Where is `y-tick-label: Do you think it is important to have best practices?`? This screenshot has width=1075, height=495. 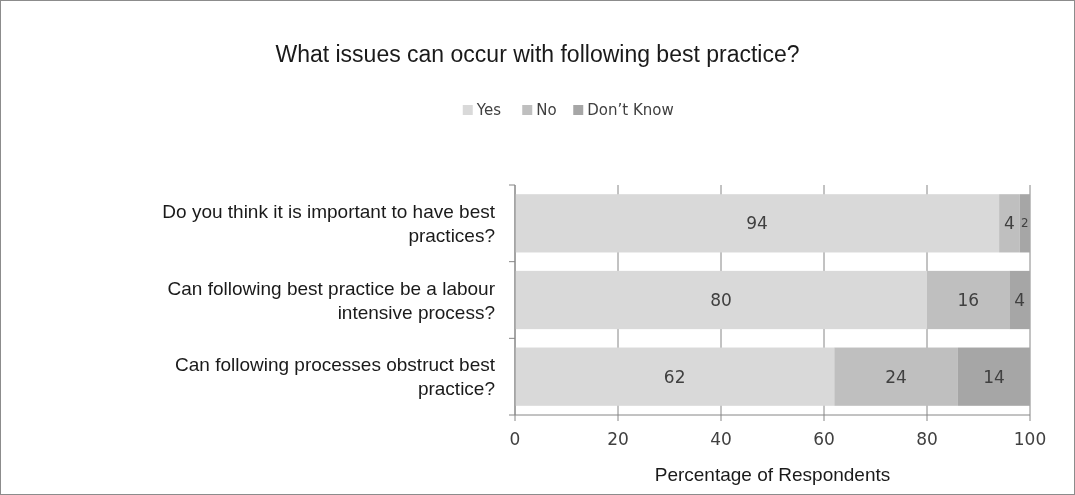 y-tick-label: Do you think it is important to have best practices? is located at coordinates (329, 223).